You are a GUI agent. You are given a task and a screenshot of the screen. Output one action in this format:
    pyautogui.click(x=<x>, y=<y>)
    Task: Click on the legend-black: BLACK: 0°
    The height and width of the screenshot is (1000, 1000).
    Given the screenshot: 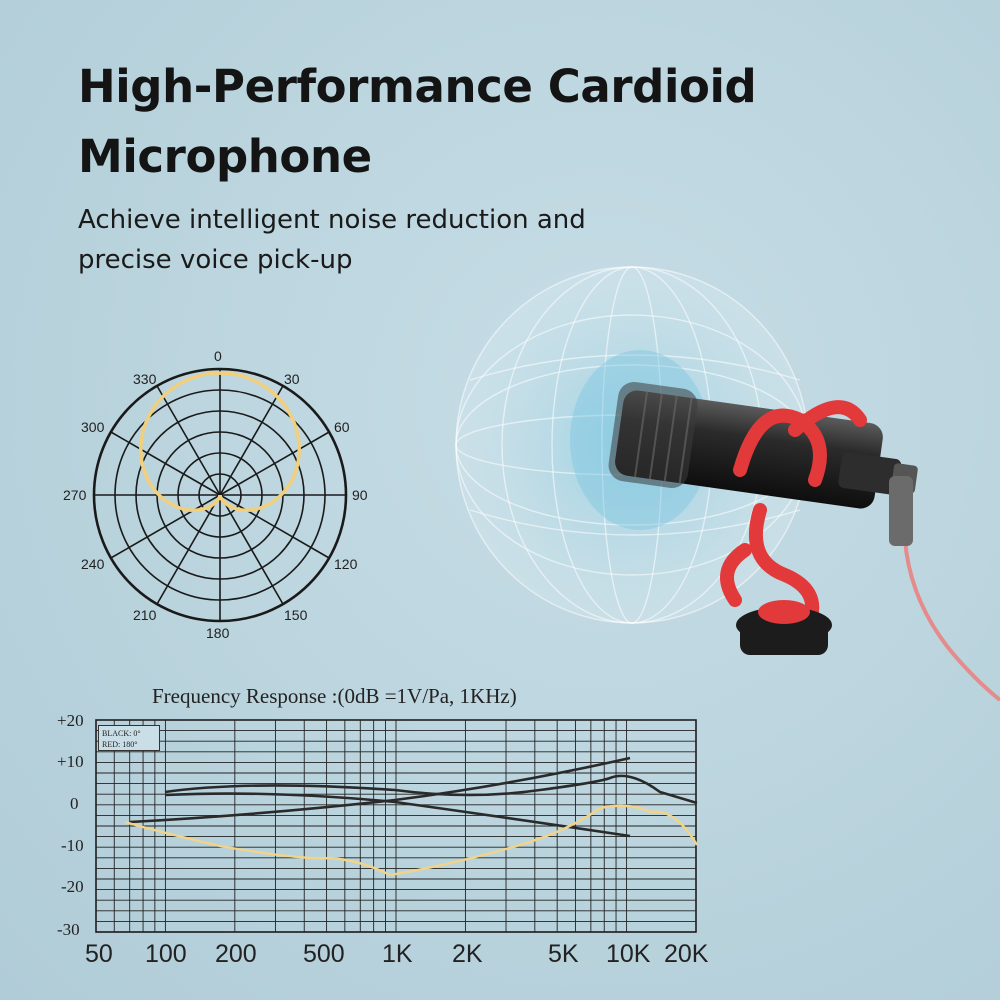 What is the action you would take?
    pyautogui.click(x=121, y=733)
    